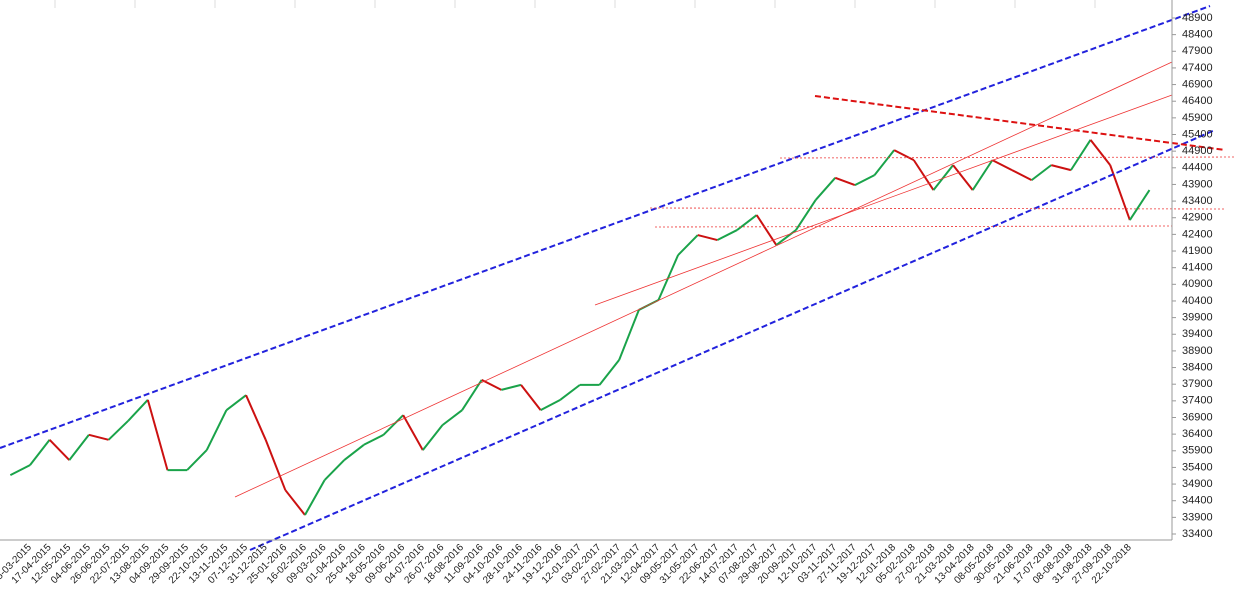 The image size is (1236, 591). What do you see at coordinates (1197, 434) in the screenshot?
I see `y-tick-label: 36400` at bounding box center [1197, 434].